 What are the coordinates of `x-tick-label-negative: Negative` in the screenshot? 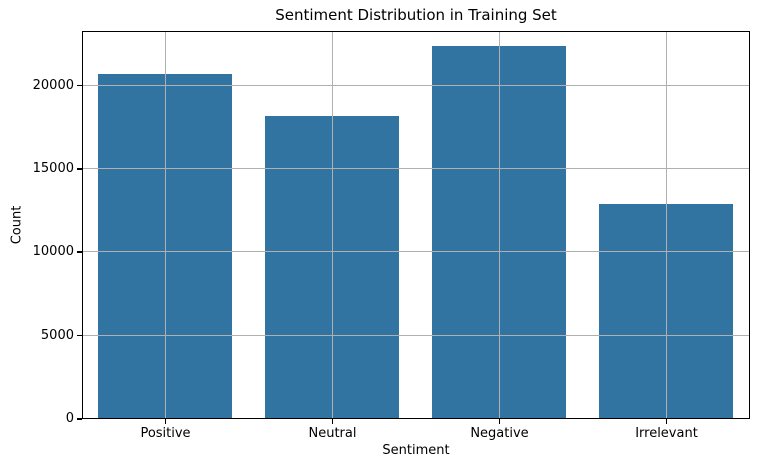 It's located at (499, 433).